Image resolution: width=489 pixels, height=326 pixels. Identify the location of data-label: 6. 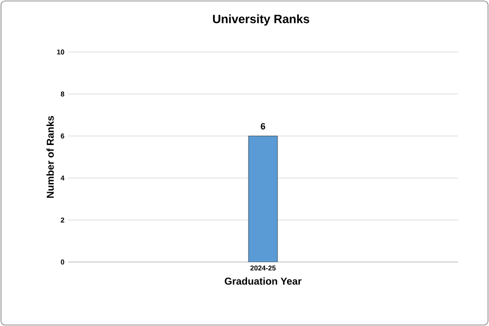
(263, 126).